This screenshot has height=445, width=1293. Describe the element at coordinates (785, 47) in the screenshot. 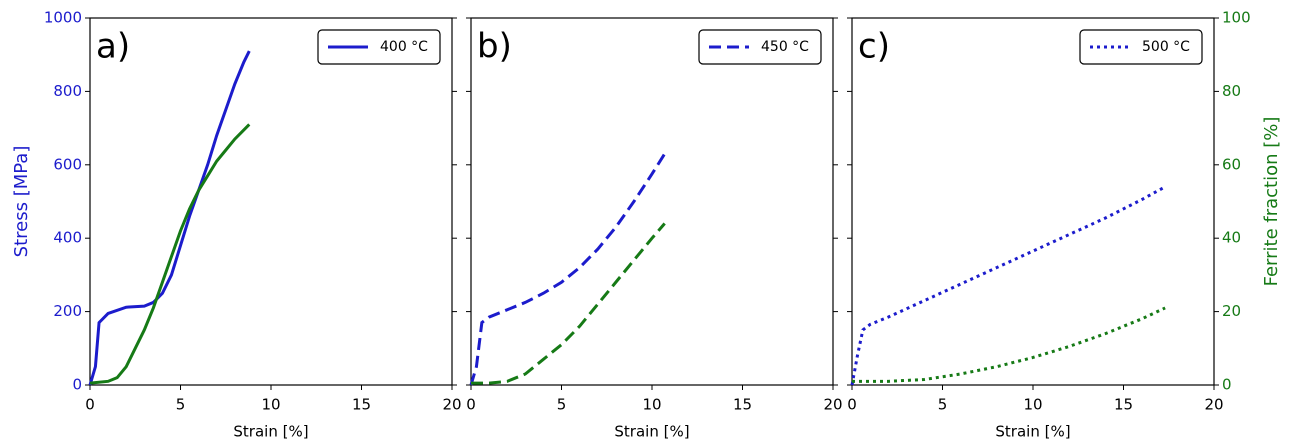

I see `legend-label: 450 °C` at that location.